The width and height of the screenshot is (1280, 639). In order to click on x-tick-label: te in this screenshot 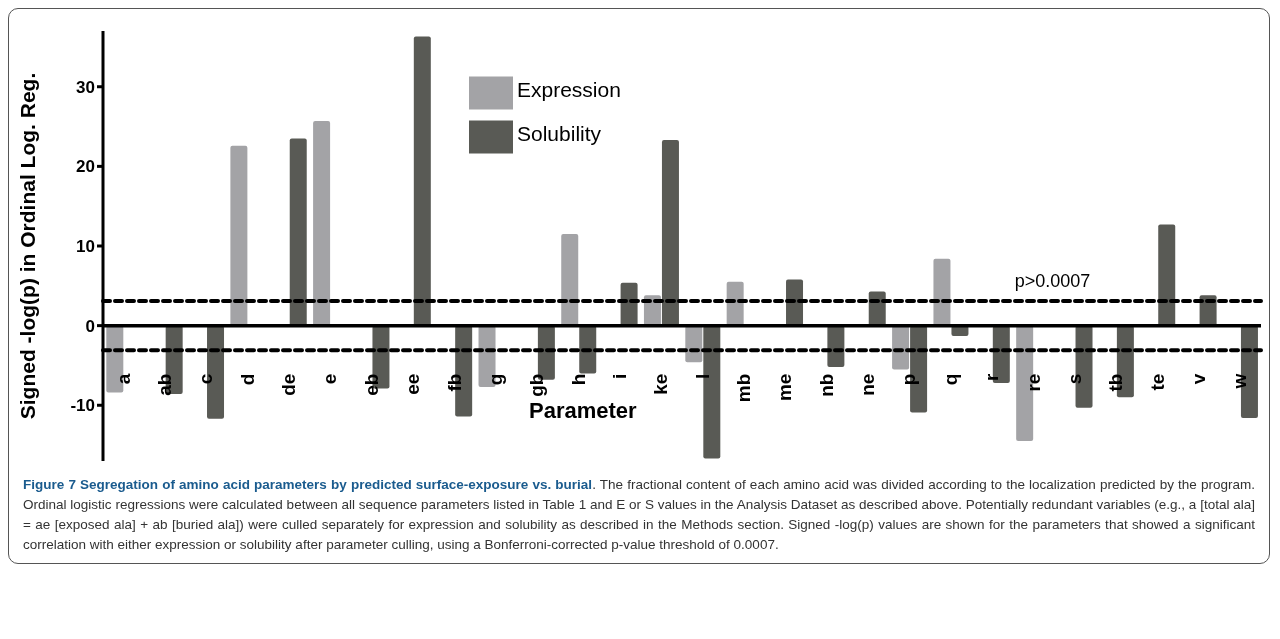, I will do `click(1157, 382)`.